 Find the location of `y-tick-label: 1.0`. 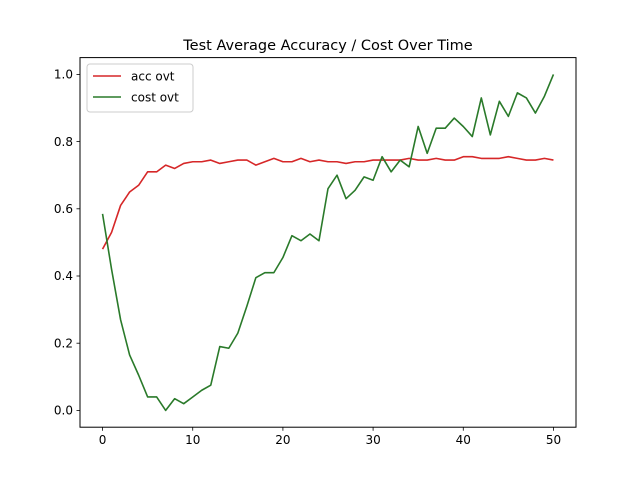

y-tick-label: 1.0 is located at coordinates (63, 75).